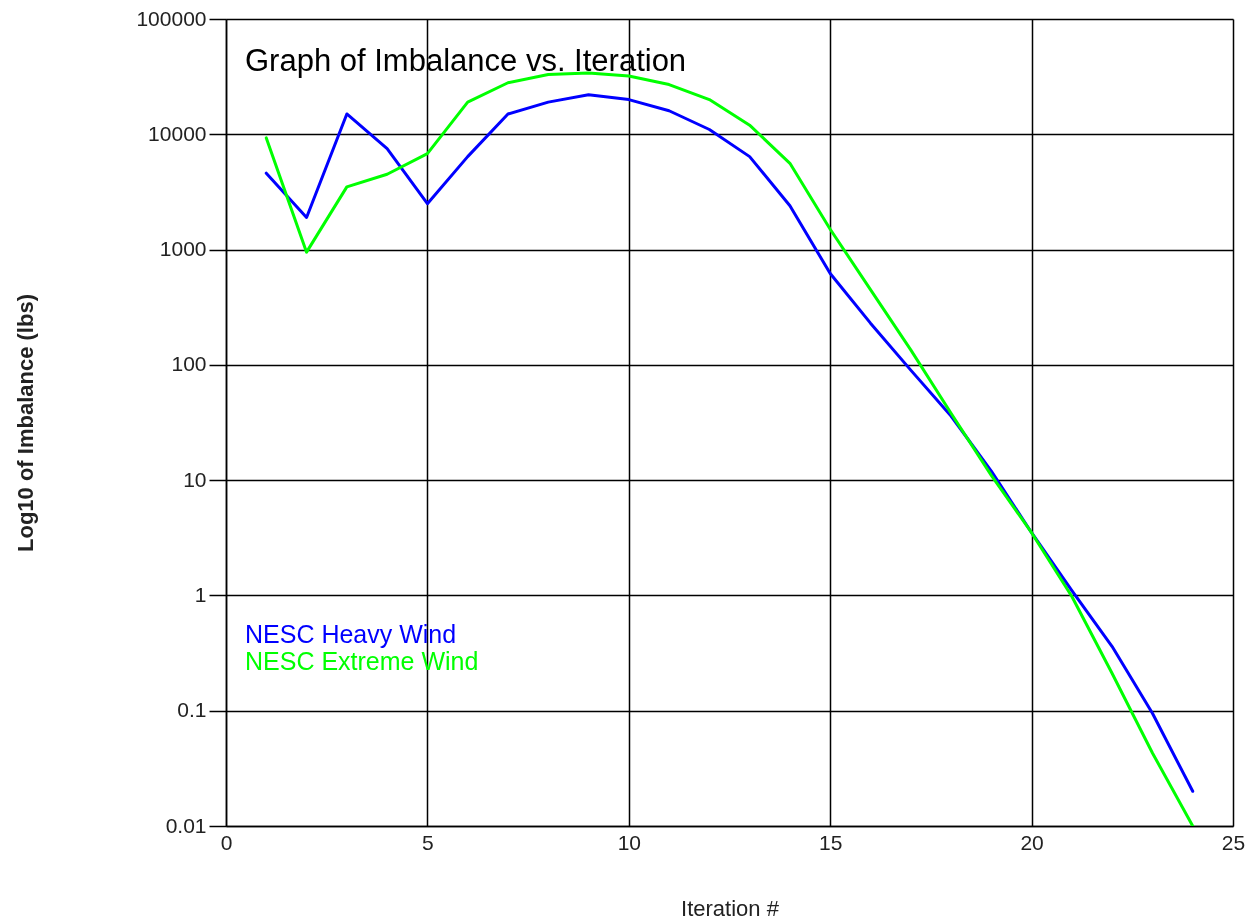 This screenshot has width=1253, height=923. I want to click on y-tick-label: 0.1, so click(192, 710).